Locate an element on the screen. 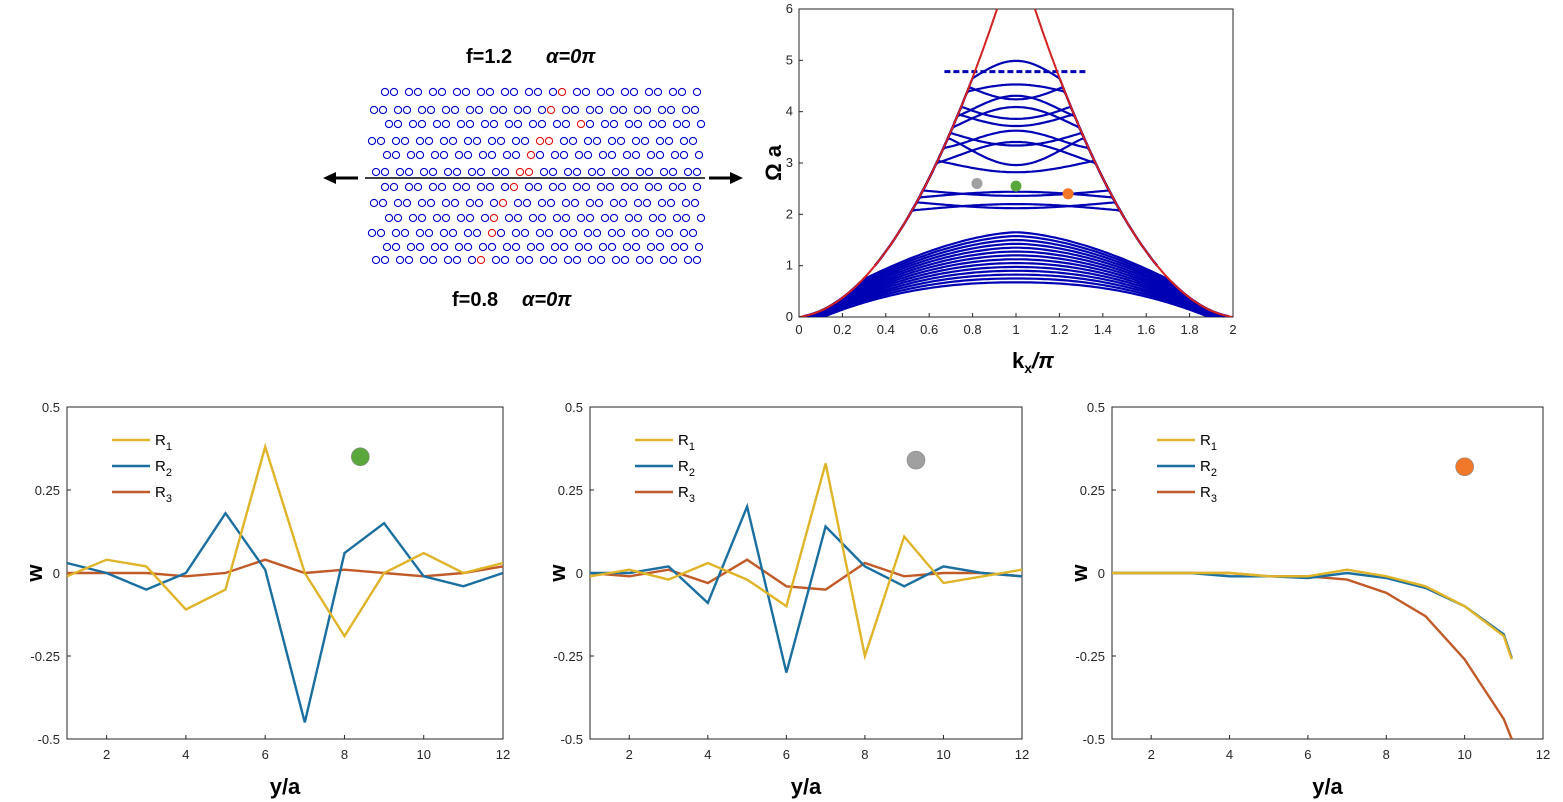  band-xtick-label: 0.6 is located at coordinates (929, 329).